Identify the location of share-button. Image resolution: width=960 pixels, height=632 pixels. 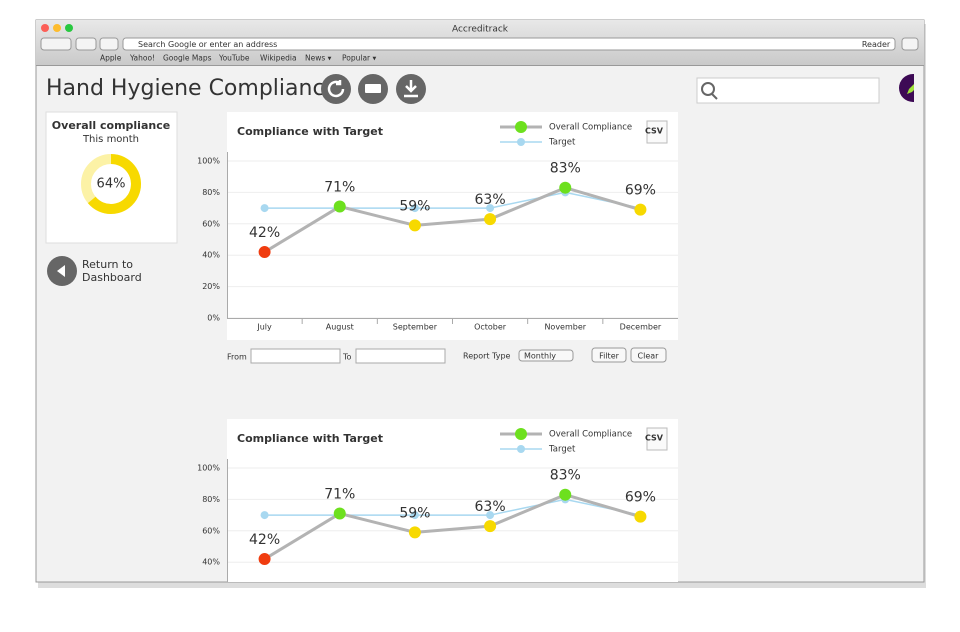
(109, 44).